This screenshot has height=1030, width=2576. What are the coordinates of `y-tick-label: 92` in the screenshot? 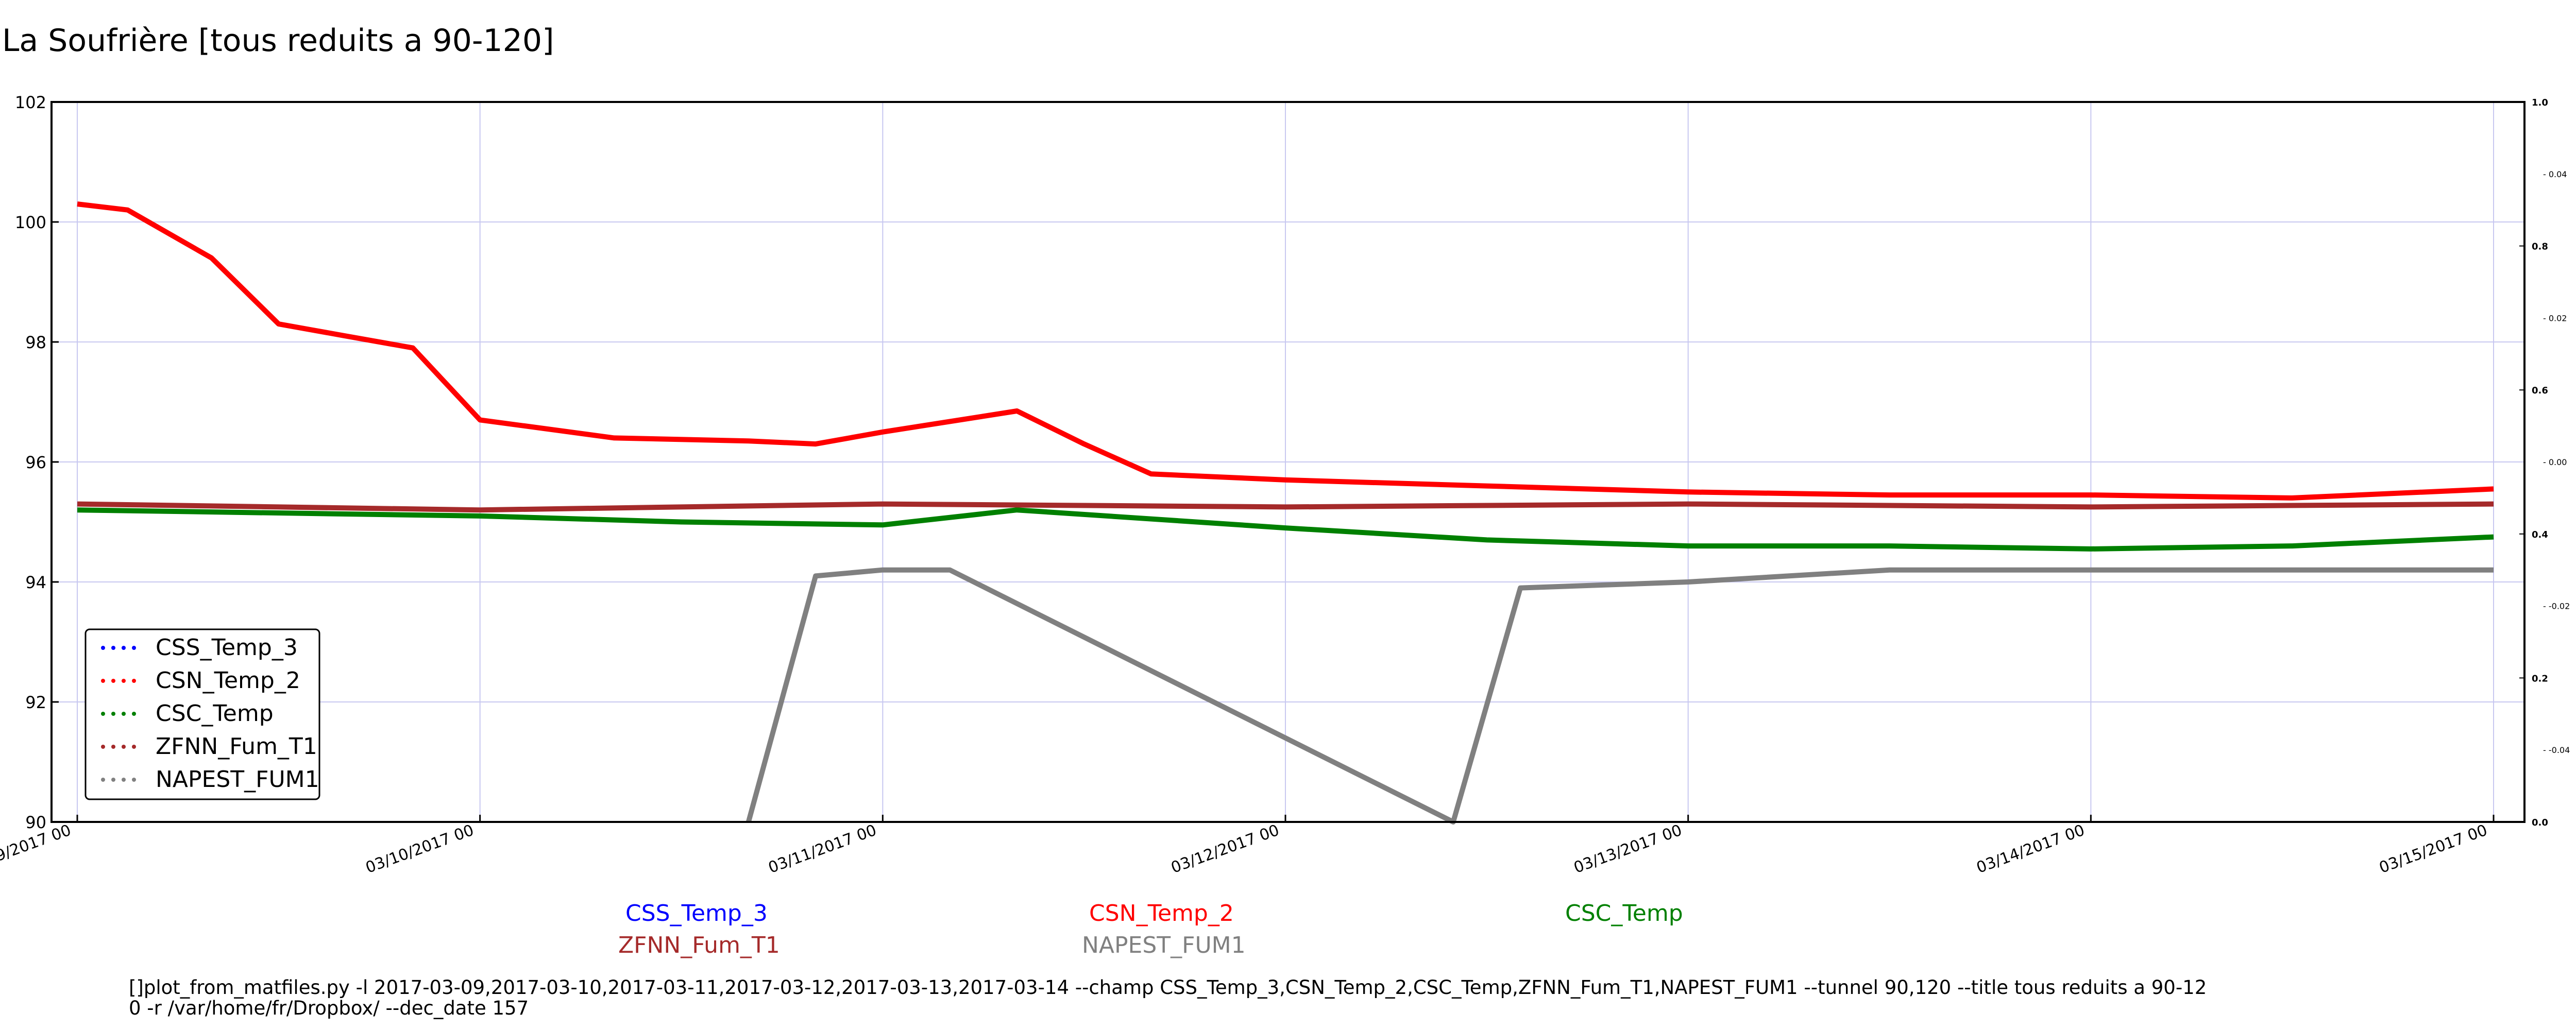 It's located at (35, 703).